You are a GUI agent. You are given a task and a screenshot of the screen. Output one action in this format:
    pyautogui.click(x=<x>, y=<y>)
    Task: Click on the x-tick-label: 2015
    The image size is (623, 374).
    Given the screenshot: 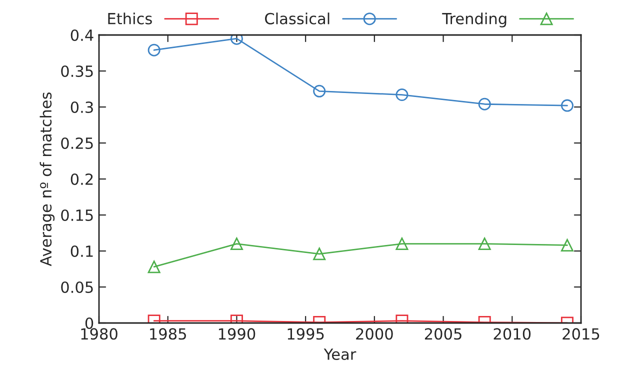 What is the action you would take?
    pyautogui.click(x=581, y=334)
    